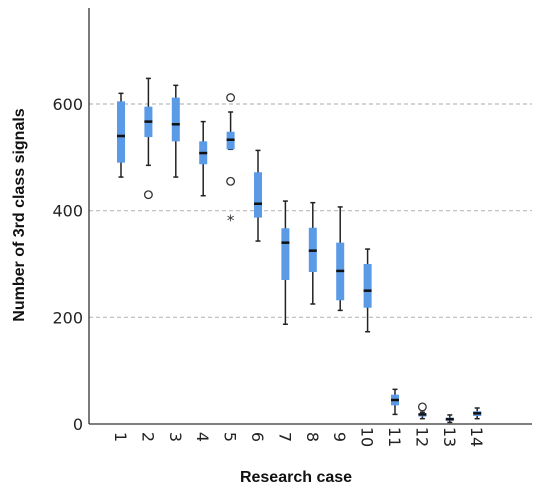 Image resolution: width=550 pixels, height=496 pixels. What do you see at coordinates (231, 221) in the screenshot?
I see `extreme-point: *` at bounding box center [231, 221].